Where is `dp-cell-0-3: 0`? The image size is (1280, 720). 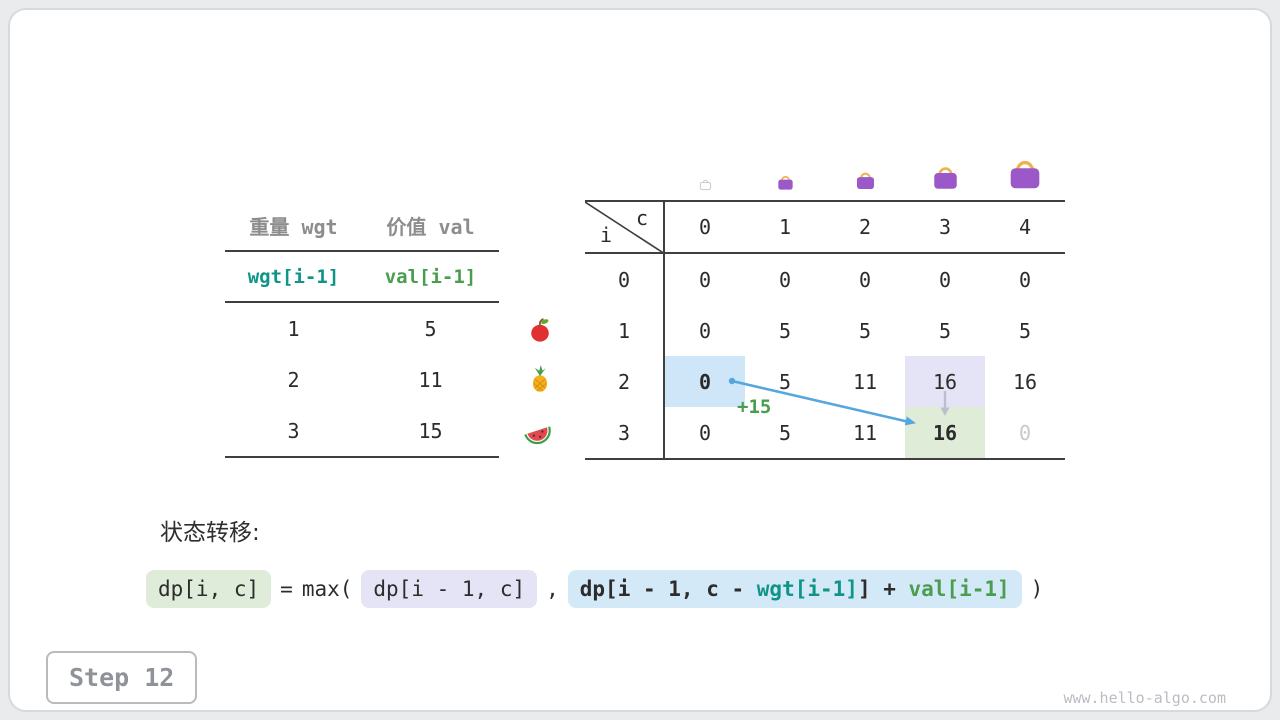
dp-cell-0-3: 0 is located at coordinates (945, 279).